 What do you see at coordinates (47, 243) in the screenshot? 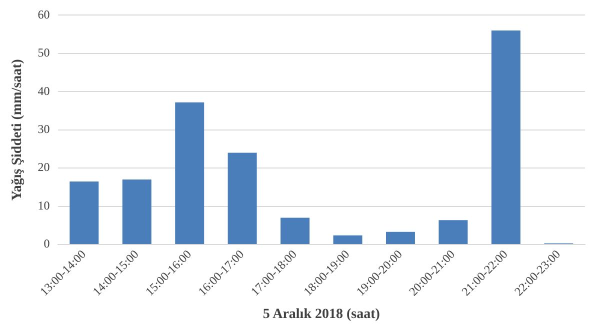
I see `y-tick-label: 0` at bounding box center [47, 243].